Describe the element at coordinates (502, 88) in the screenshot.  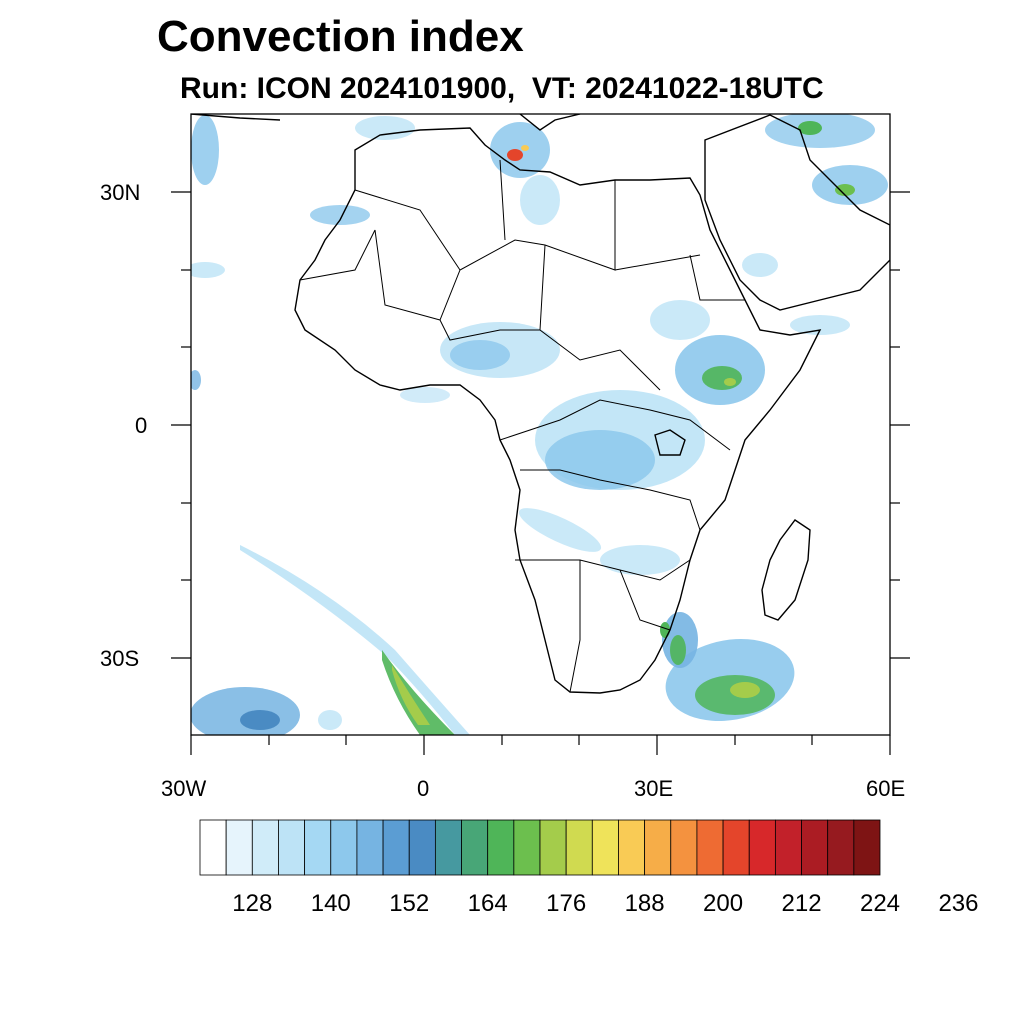
I see `map-subtitle: Run: ICON 2024101900, VT: 20241022-18UTC` at that location.